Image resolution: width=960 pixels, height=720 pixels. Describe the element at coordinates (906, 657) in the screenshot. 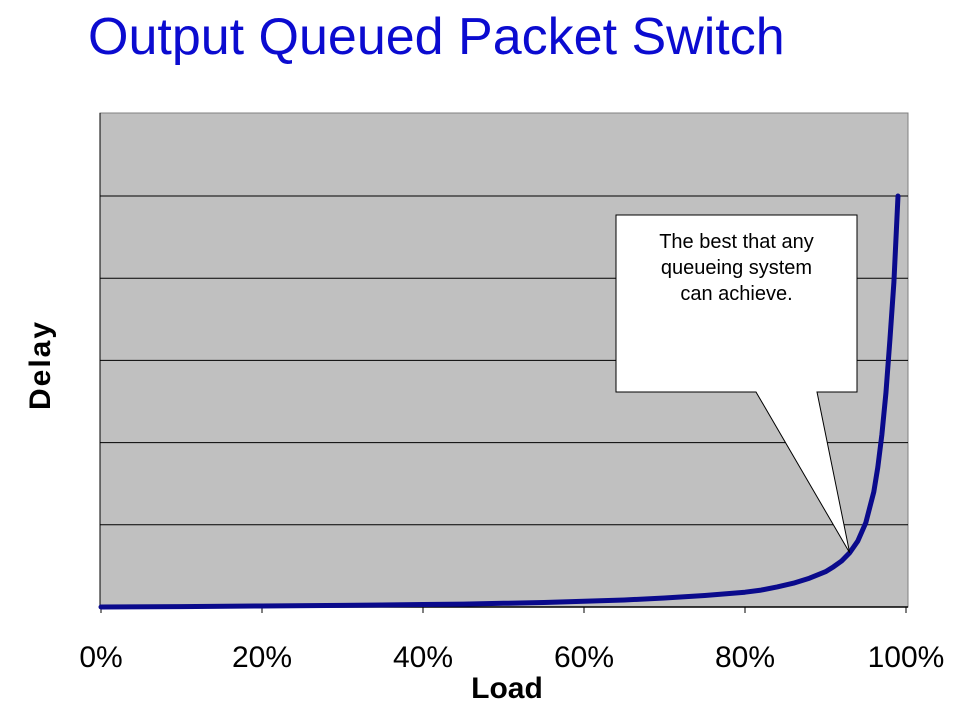

I see `x-tick-label-5: 100%` at that location.